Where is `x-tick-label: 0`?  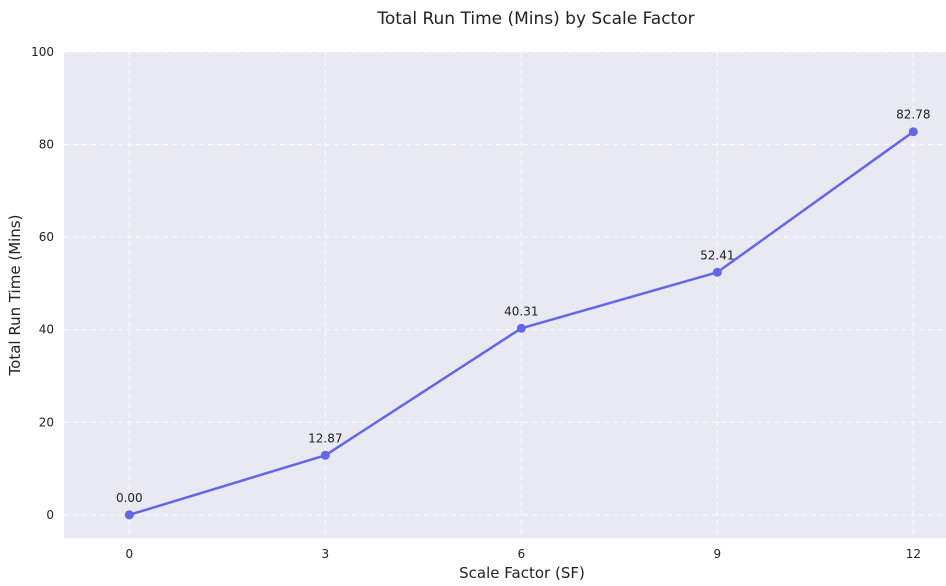 x-tick-label: 0 is located at coordinates (130, 554).